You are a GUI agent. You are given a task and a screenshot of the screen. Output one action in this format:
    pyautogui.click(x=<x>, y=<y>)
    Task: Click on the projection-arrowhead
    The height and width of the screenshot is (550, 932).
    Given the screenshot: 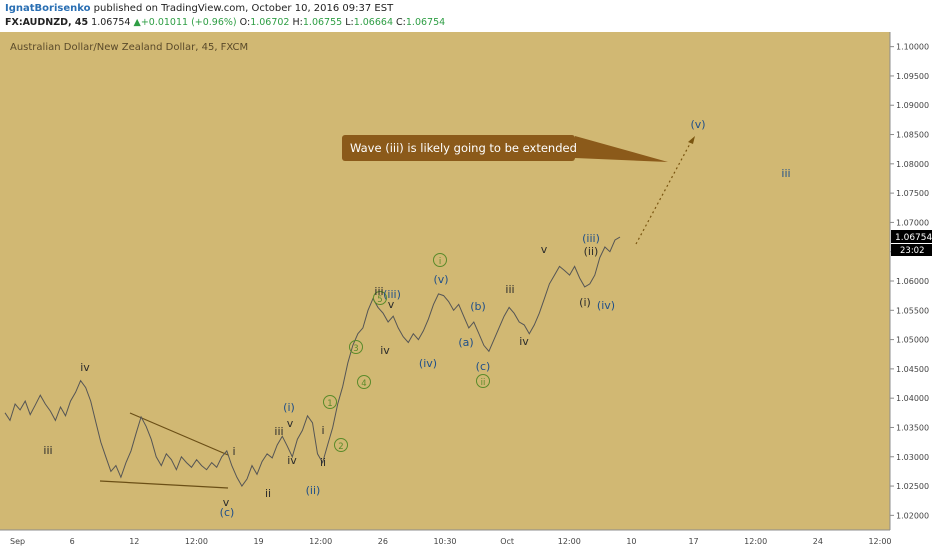 What is the action you would take?
    pyautogui.click(x=691, y=140)
    